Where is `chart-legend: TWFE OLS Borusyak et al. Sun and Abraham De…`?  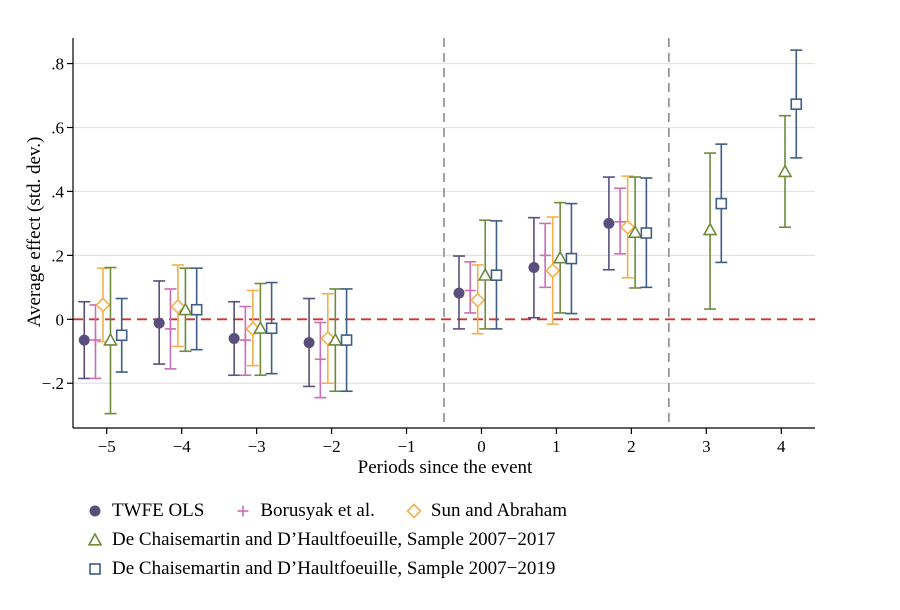 chart-legend: TWFE OLS Borusyak et al. Sun and Abraham De… is located at coordinates (339, 539).